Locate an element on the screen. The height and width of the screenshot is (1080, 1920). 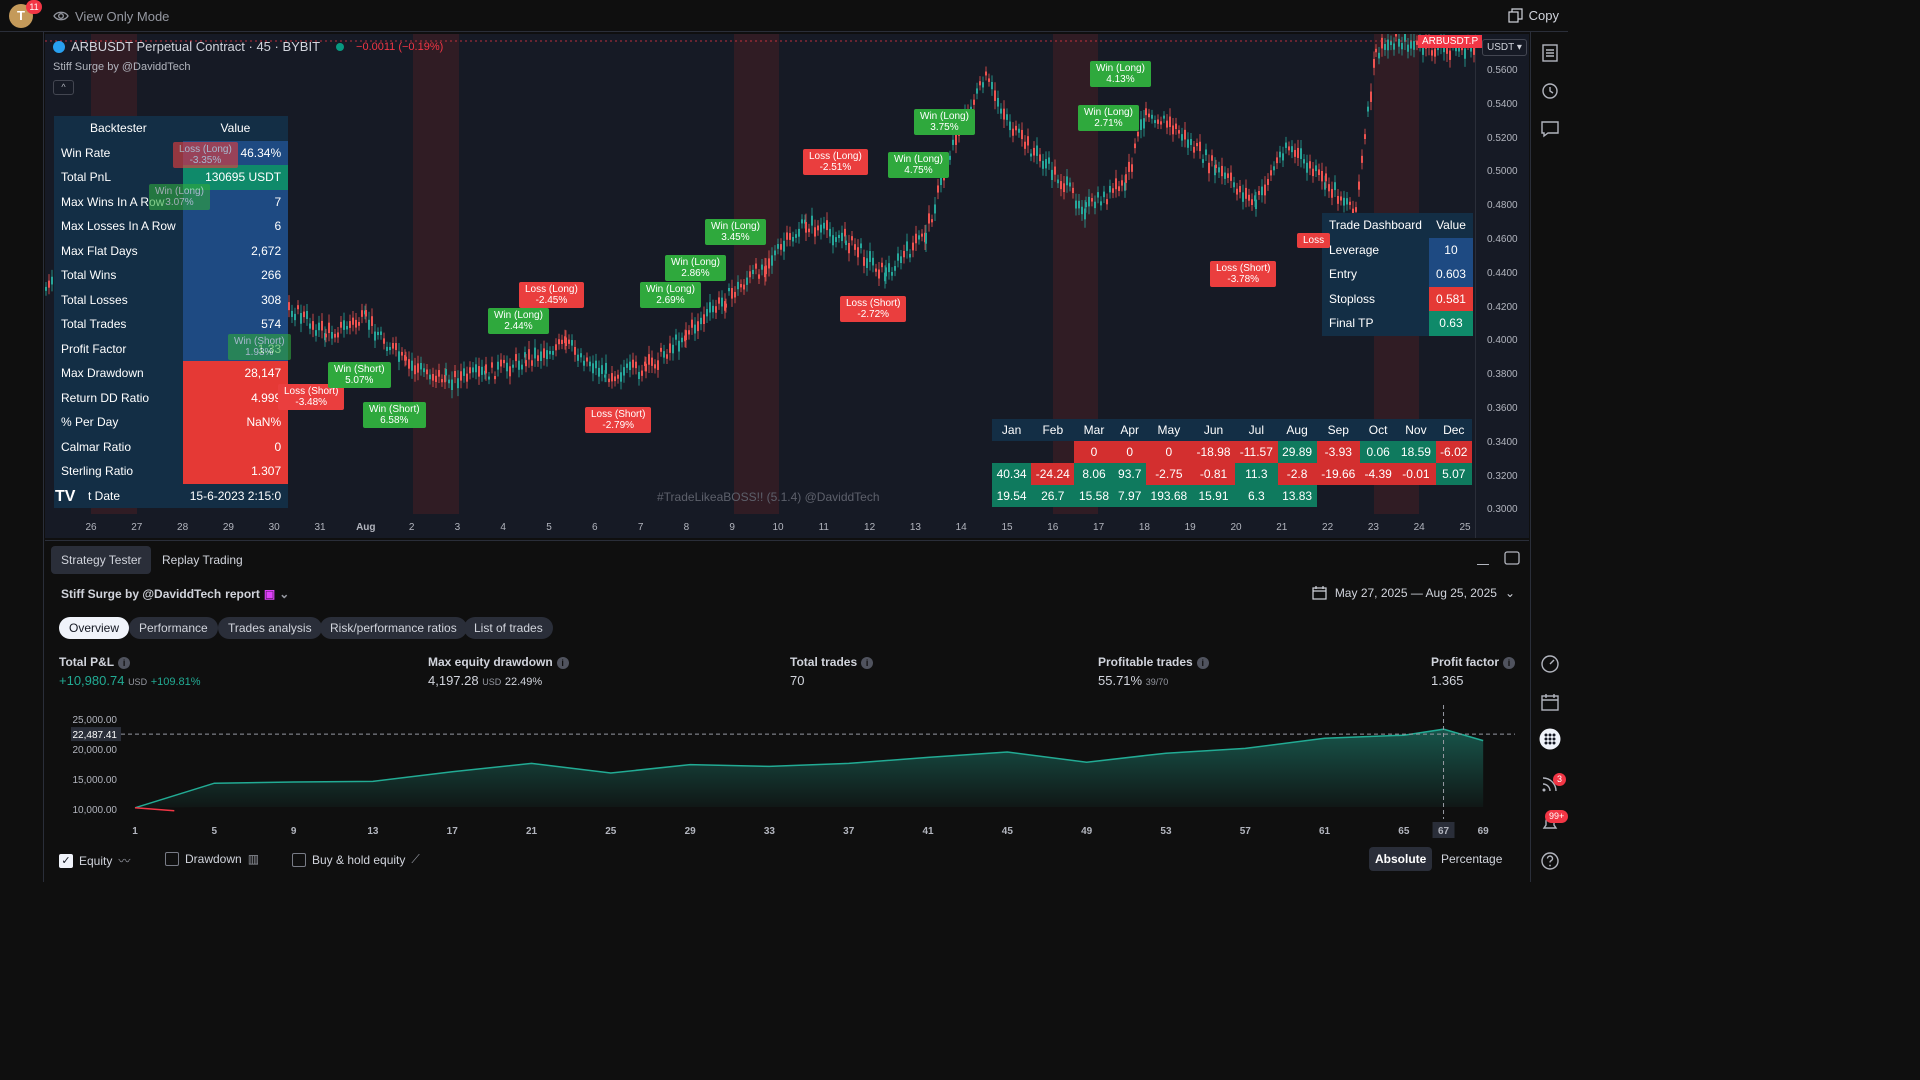
feed-icon is located at coordinates (1550, 784).